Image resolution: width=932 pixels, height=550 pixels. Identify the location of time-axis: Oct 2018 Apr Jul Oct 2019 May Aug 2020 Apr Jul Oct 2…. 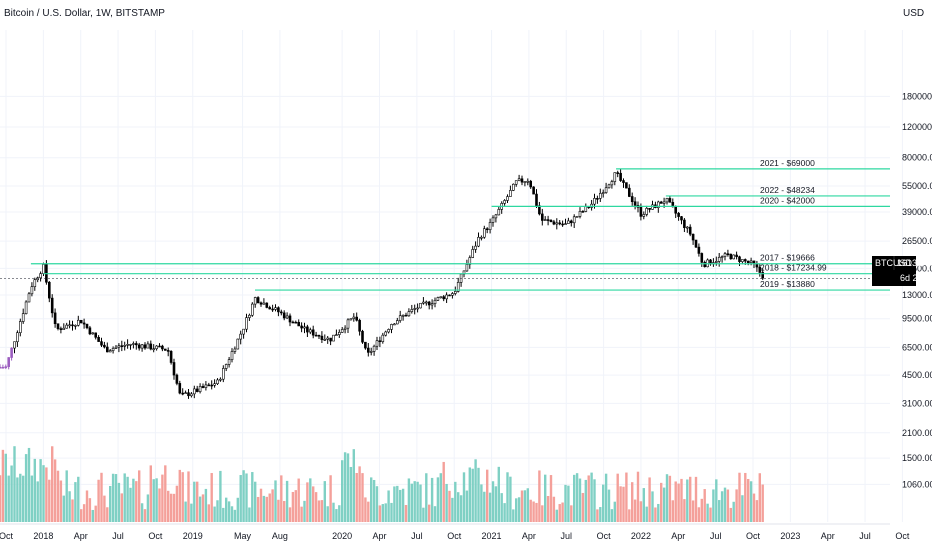
(455, 532).